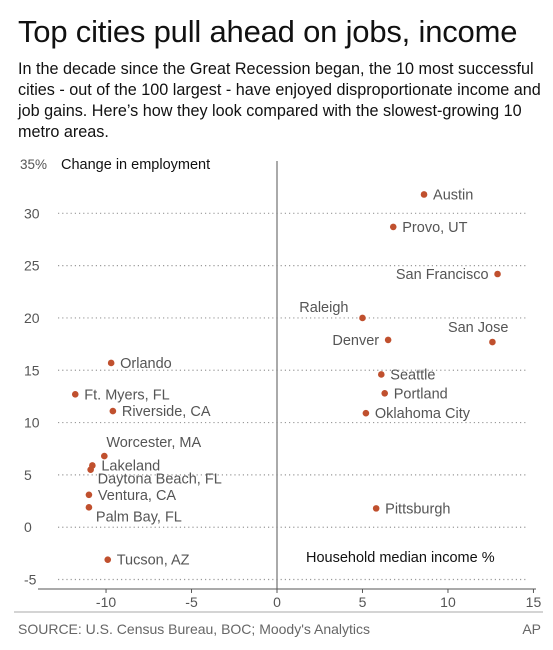 The width and height of the screenshot is (553, 650). Describe the element at coordinates (355, 341) in the screenshot. I see `point-label: Denver` at that location.